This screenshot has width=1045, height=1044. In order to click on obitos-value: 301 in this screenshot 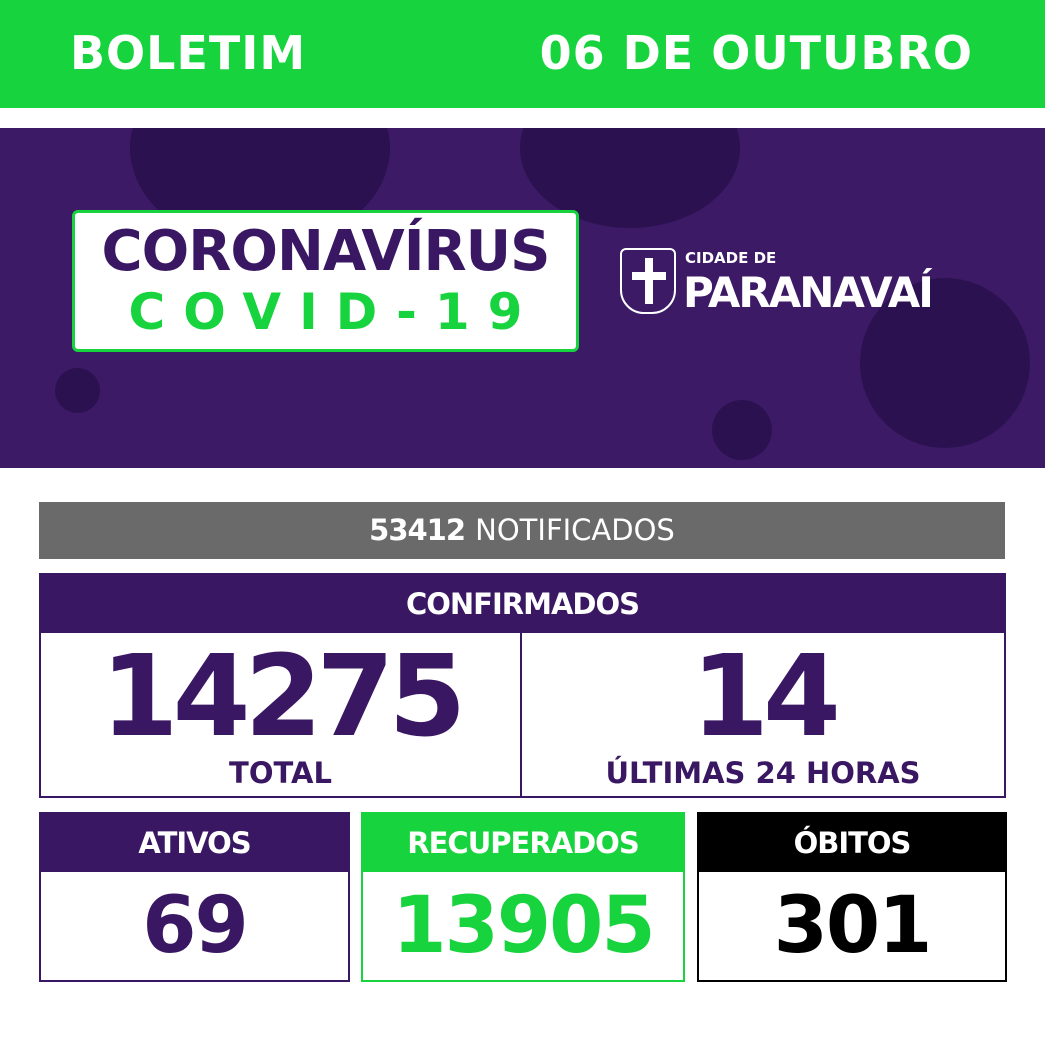, I will do `click(853, 926)`.